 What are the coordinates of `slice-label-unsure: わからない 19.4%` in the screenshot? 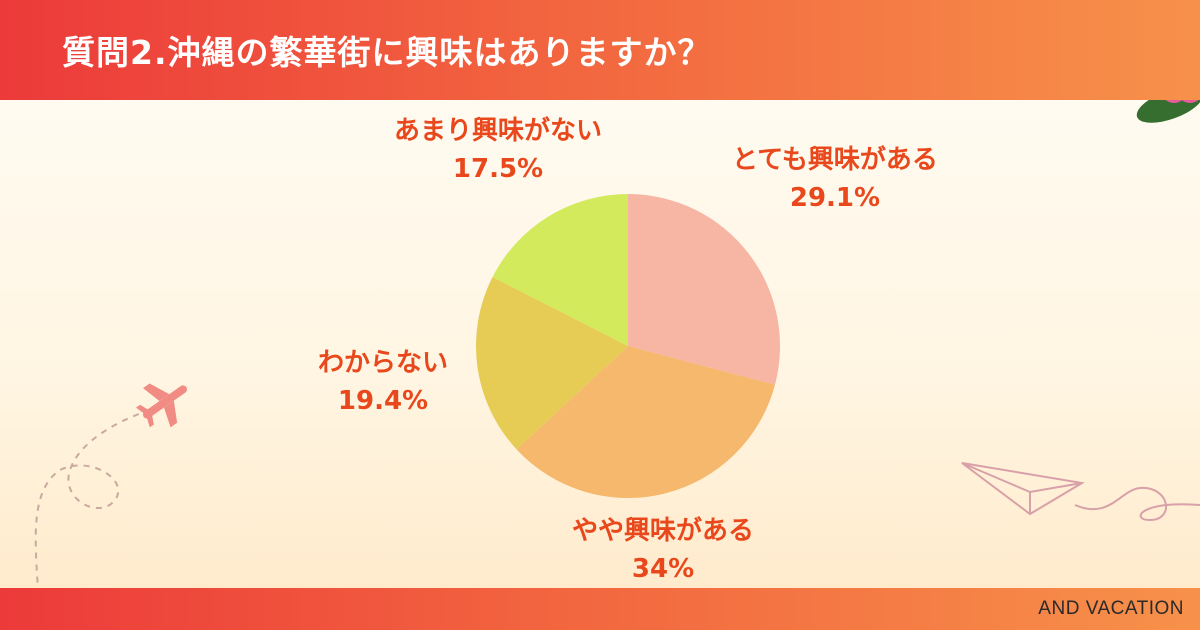 It's located at (383, 382).